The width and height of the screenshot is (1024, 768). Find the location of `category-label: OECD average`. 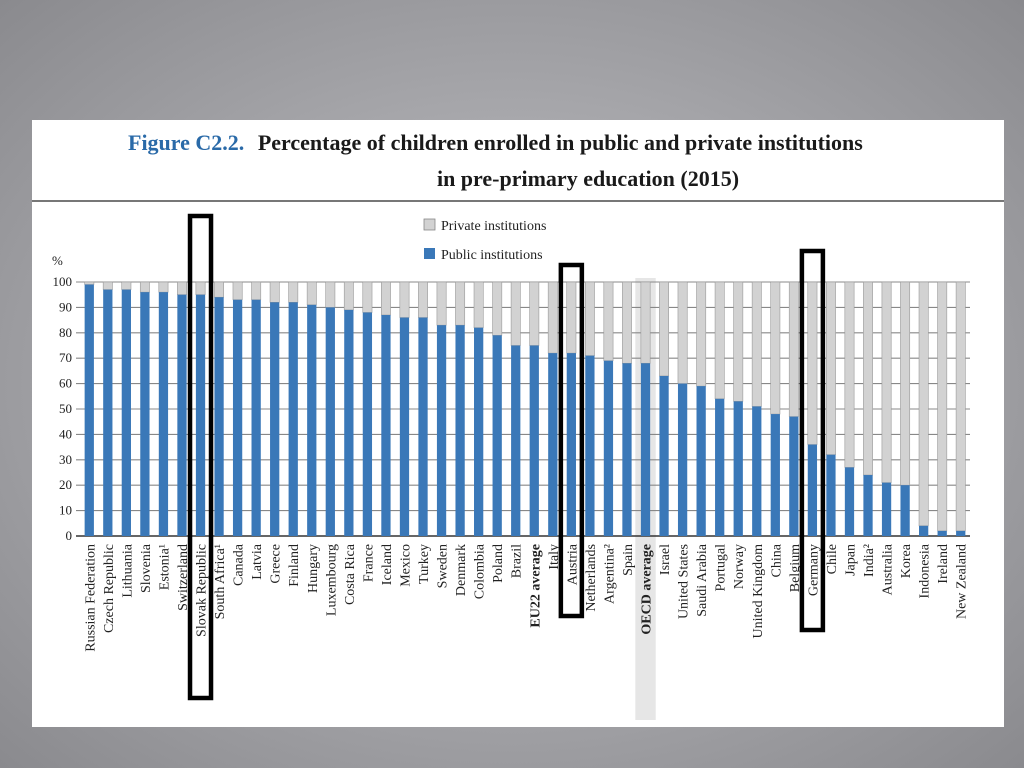

category-label: OECD average is located at coordinates (647, 589).